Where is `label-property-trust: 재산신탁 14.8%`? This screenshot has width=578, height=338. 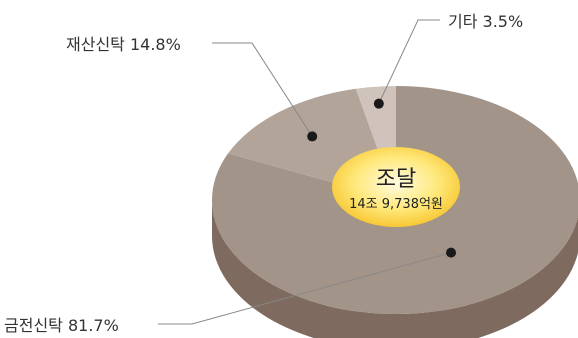
label-property-trust: 재산신탁 14.8% is located at coordinates (123, 44).